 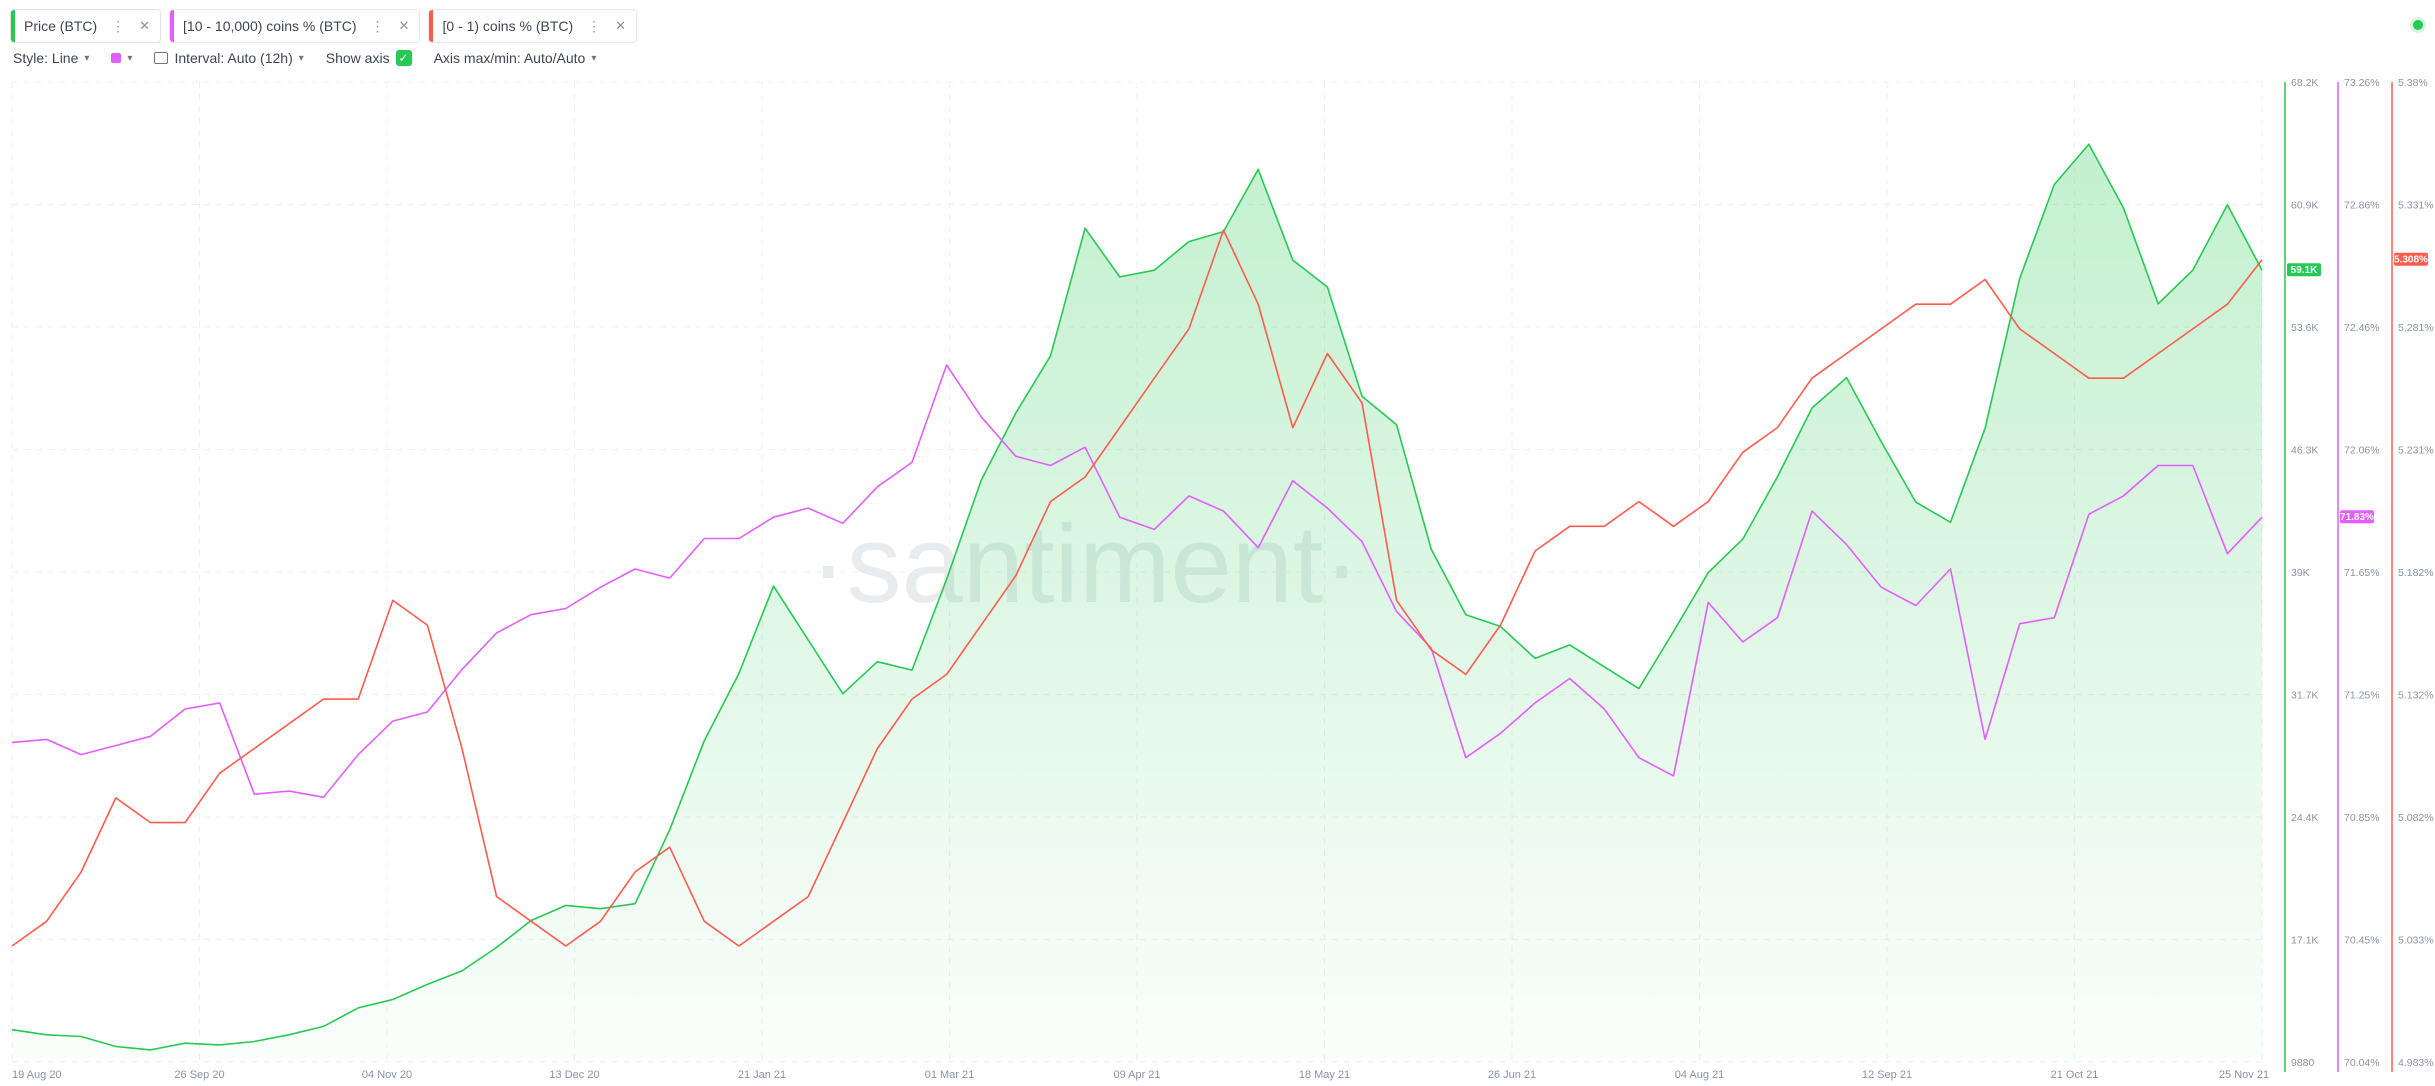 I want to click on y-tick-label: 5.281%, so click(x=2416, y=328).